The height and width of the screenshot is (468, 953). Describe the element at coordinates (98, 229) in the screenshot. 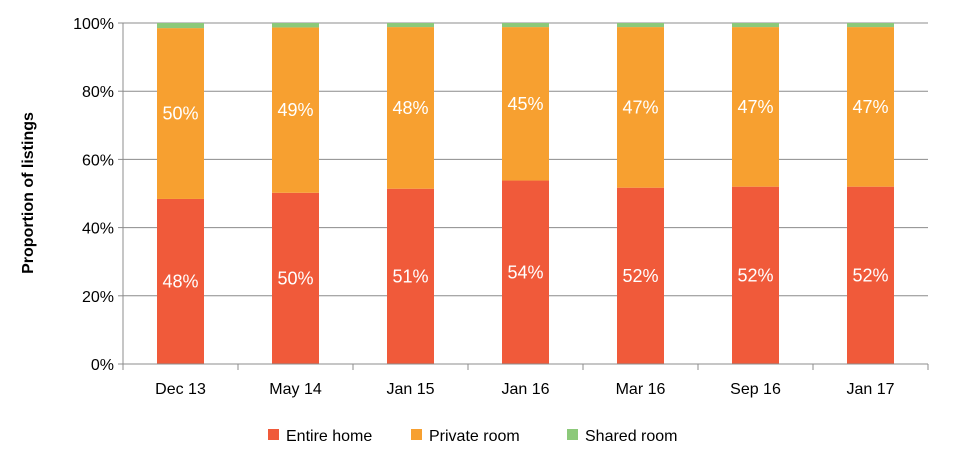

I see `y-tick-label: 40%` at that location.